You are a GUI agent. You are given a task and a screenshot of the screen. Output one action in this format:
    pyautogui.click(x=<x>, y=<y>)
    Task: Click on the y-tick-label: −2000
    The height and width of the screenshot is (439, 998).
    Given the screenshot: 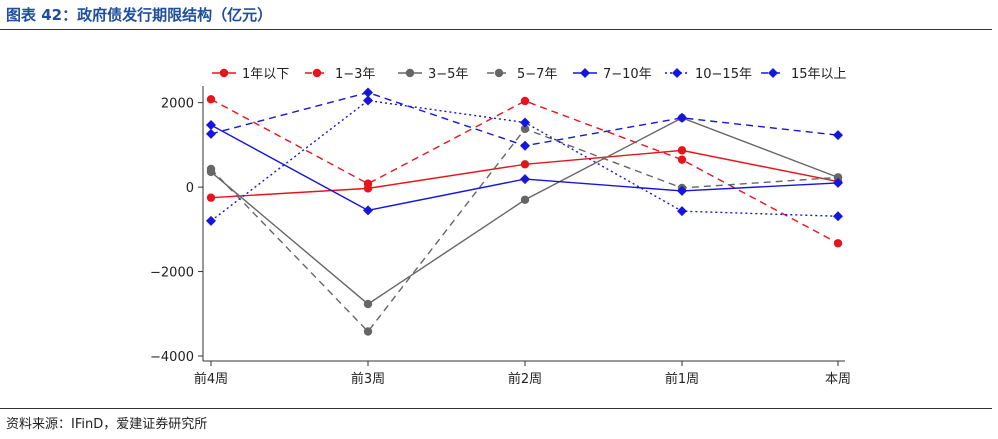 What is the action you would take?
    pyautogui.click(x=172, y=273)
    